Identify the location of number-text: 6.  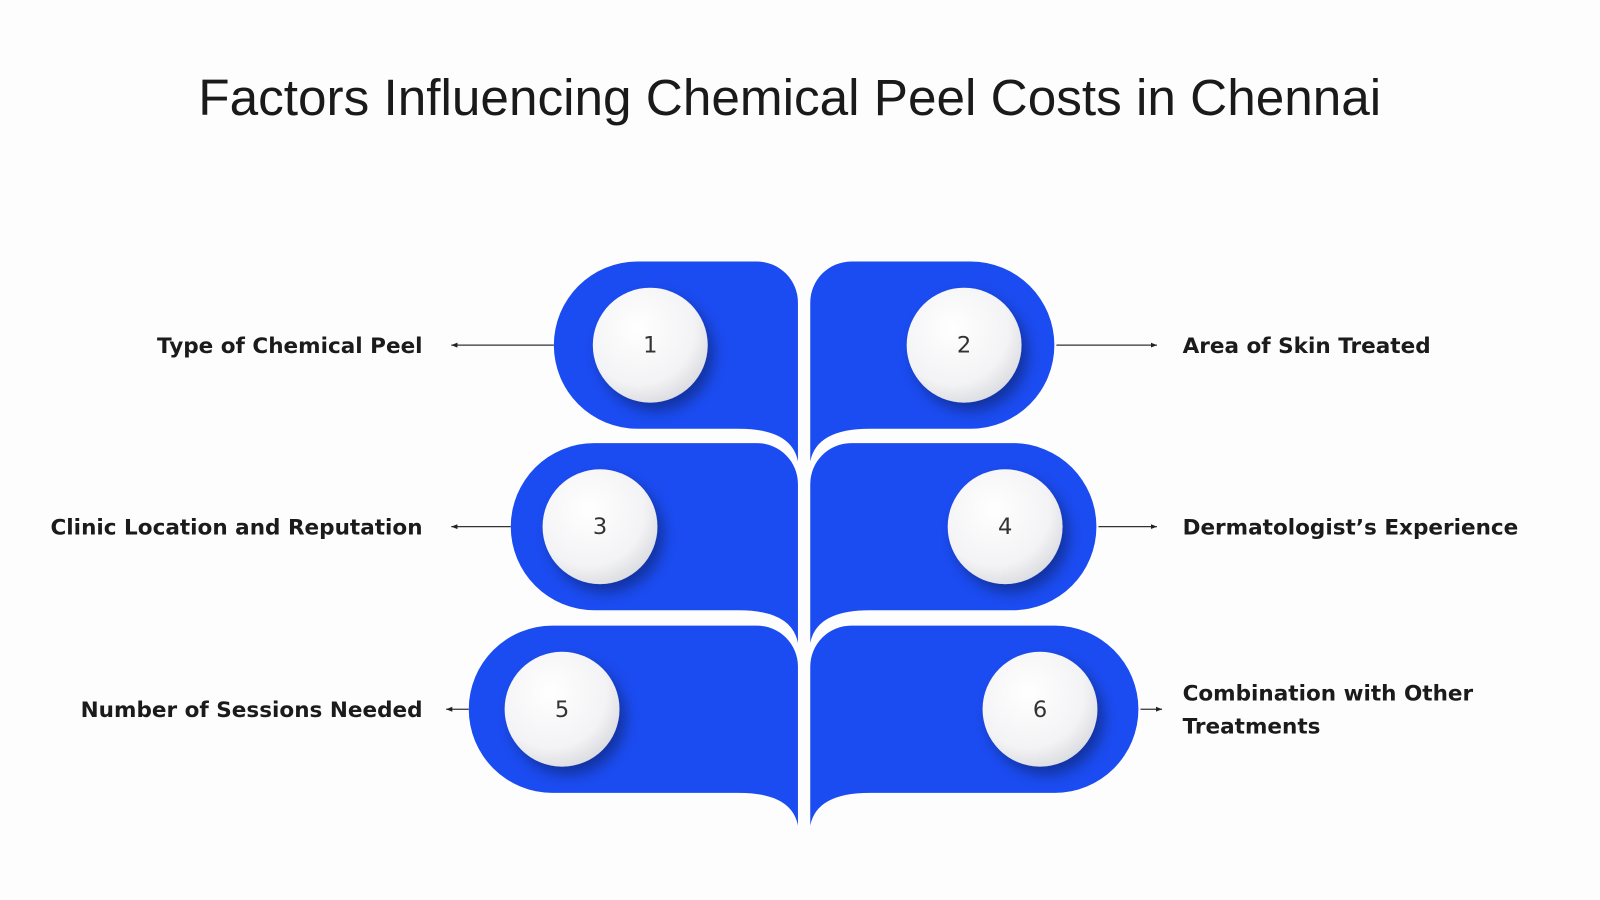
(1040, 710).